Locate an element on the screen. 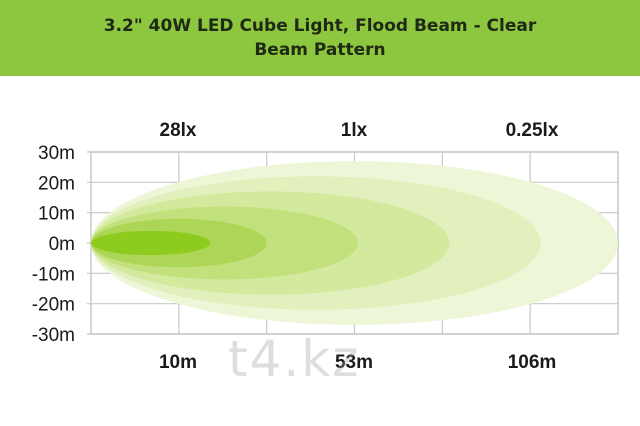 This screenshot has width=640, height=426. y-tick-label: 20m is located at coordinates (56, 183).